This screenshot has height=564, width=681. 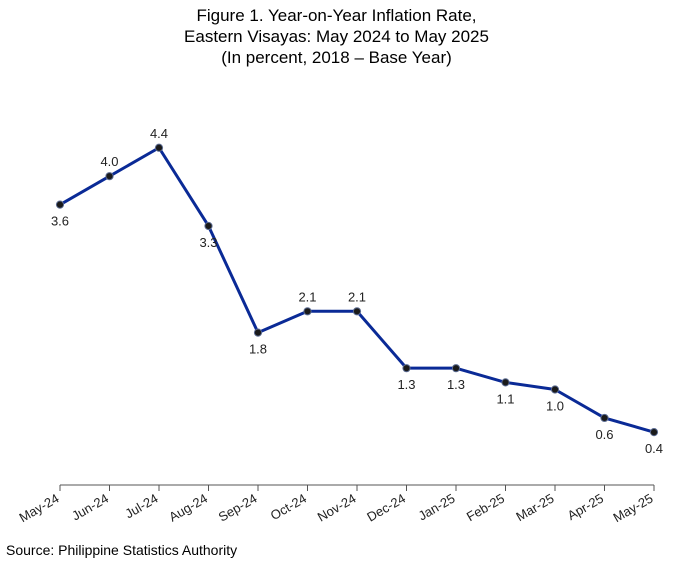 I want to click on x-tick-label: May-24, so click(x=38, y=508).